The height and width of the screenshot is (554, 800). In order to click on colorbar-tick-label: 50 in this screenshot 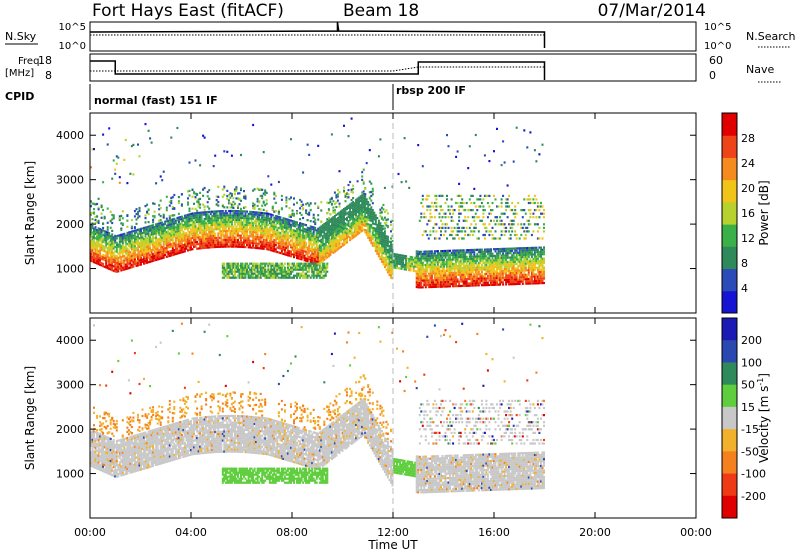, I will do `click(748, 385)`.